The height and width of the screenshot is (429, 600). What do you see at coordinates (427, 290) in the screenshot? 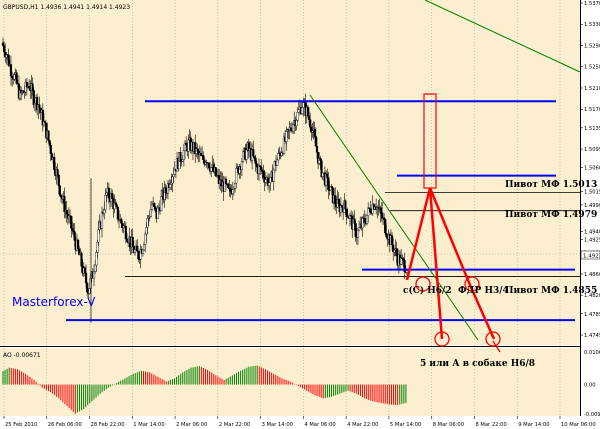
I see `wave-label-c: c(C) H6/2` at bounding box center [427, 290].